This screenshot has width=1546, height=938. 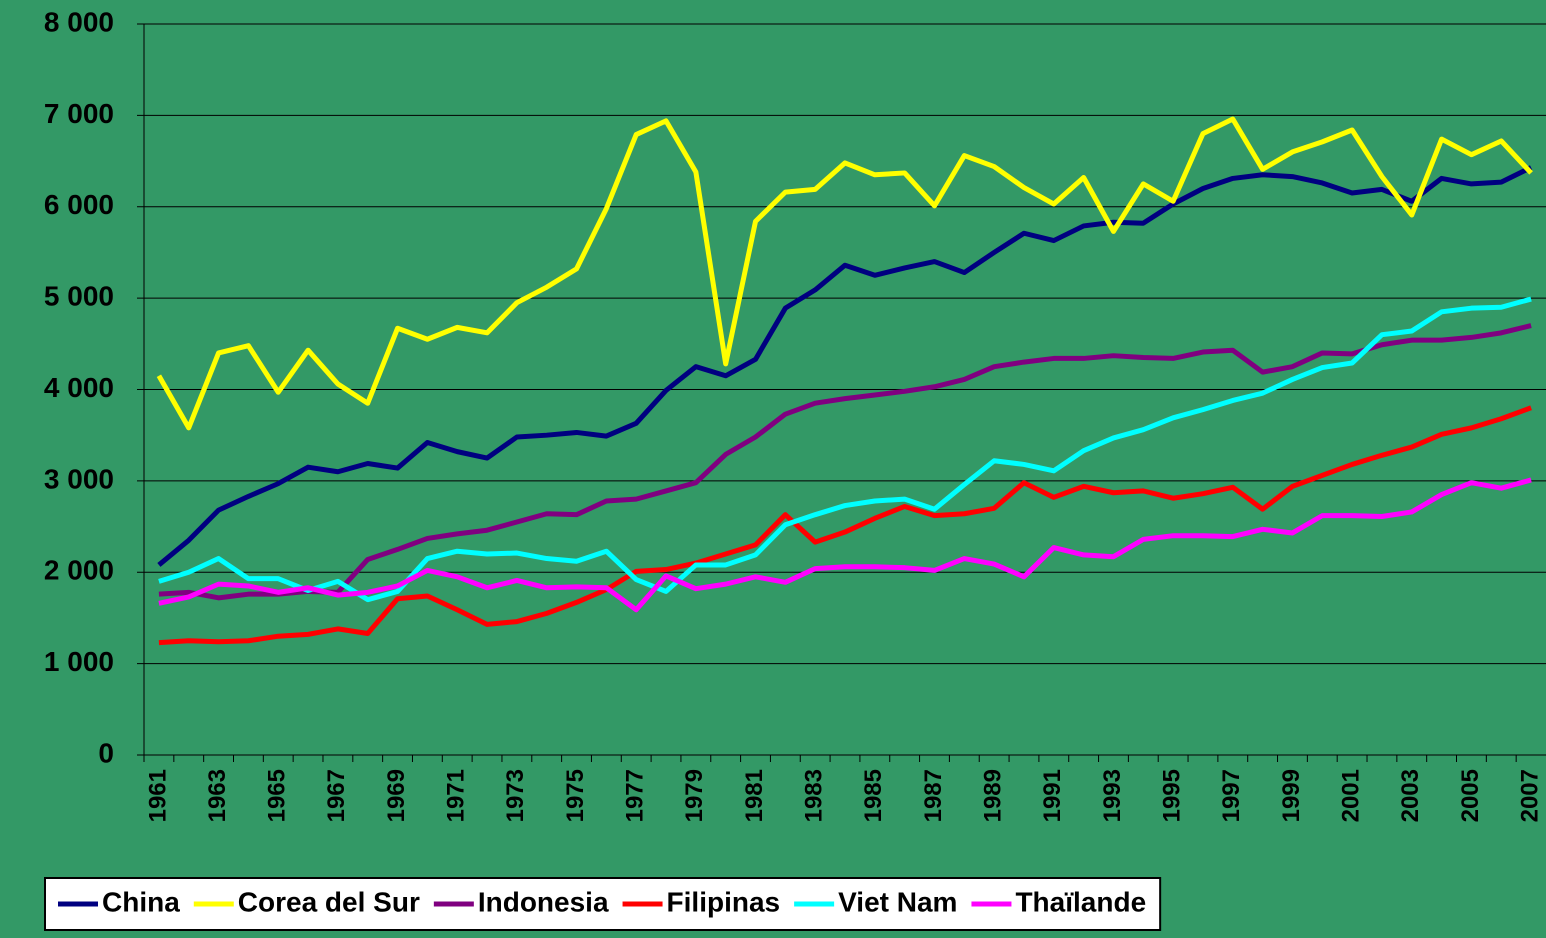 What do you see at coordinates (79, 570) in the screenshot?
I see `y-tick-label: 2 000` at bounding box center [79, 570].